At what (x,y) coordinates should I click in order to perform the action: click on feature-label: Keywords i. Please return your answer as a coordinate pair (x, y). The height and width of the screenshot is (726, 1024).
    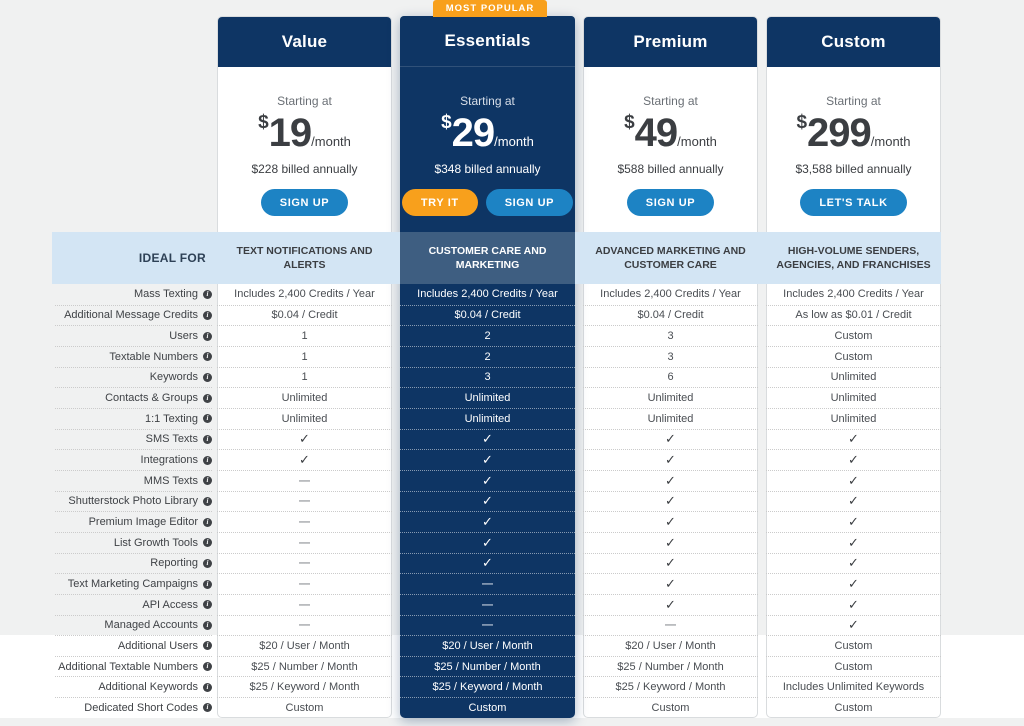
    Looking at the image, I should click on (133, 377).